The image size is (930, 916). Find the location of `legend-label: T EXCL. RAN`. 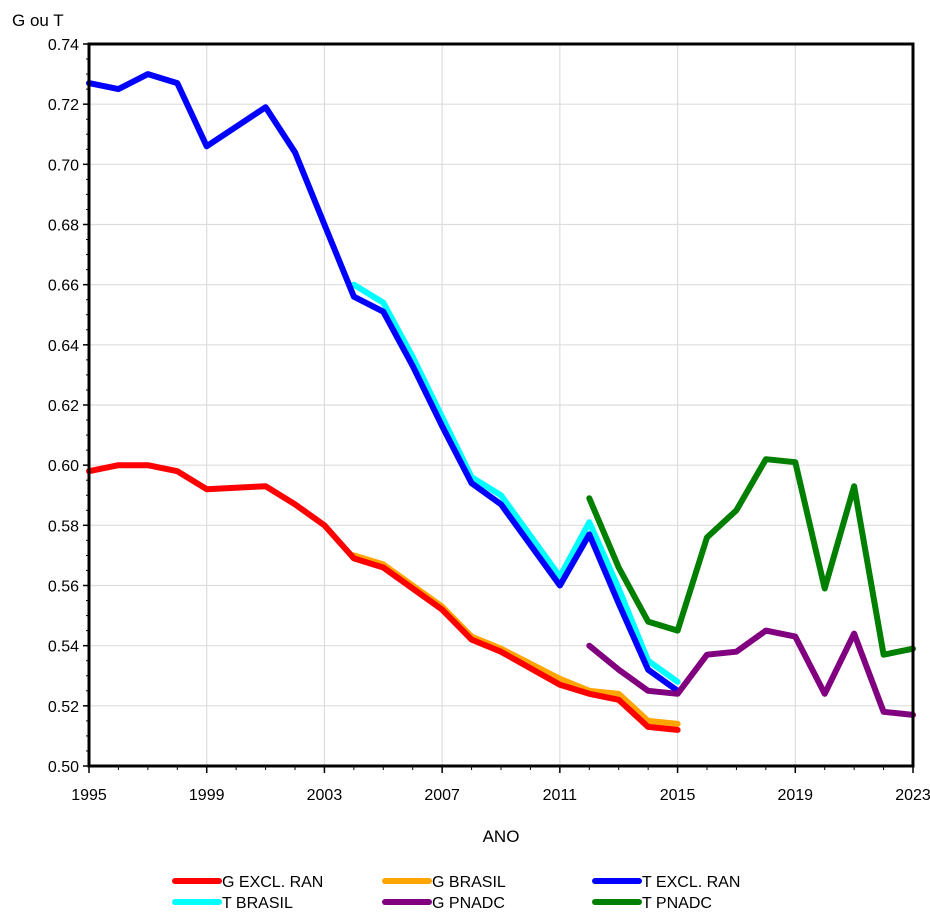

legend-label: T EXCL. RAN is located at coordinates (691, 882).